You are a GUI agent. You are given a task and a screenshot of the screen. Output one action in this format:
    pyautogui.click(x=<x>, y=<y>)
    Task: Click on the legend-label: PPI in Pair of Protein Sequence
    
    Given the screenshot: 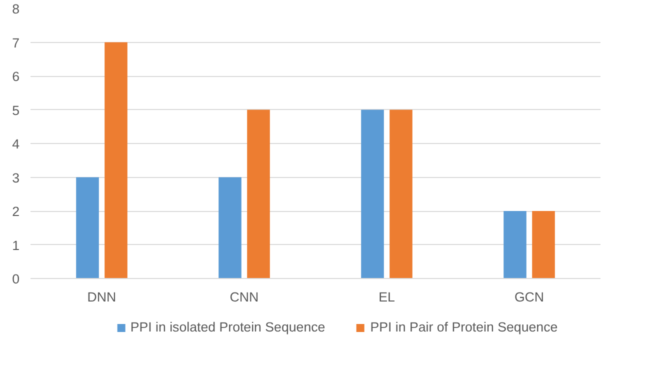 What is the action you would take?
    pyautogui.click(x=464, y=327)
    